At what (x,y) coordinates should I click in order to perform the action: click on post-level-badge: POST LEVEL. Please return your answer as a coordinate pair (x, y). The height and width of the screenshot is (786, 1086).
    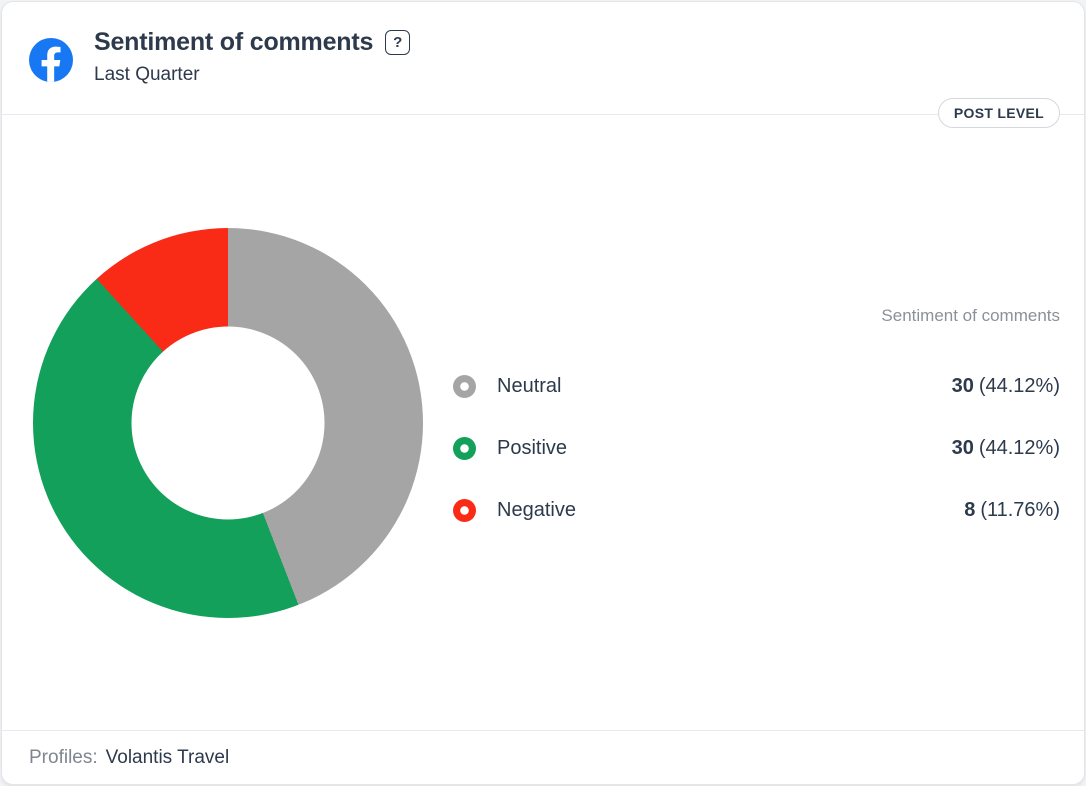
    Looking at the image, I should click on (998, 113).